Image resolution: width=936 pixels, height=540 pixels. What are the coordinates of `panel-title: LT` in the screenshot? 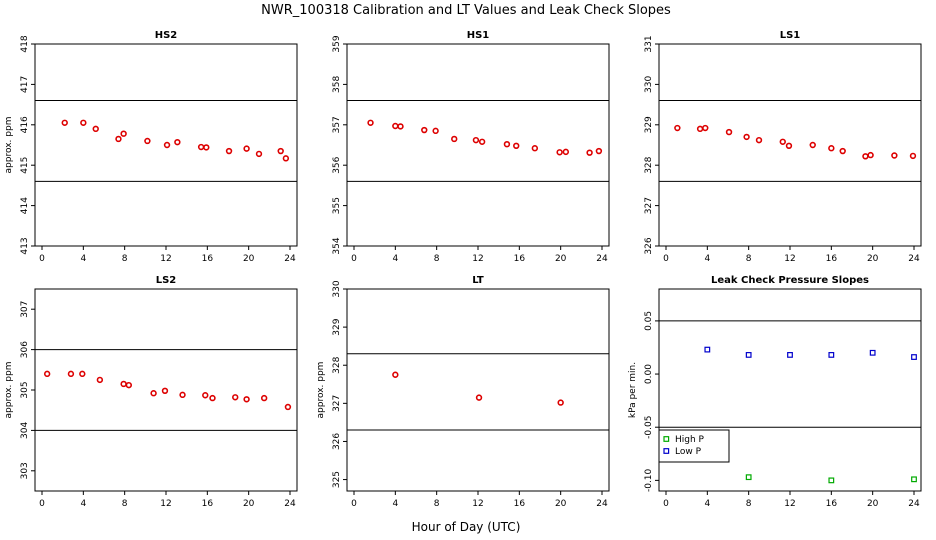 It's located at (478, 280).